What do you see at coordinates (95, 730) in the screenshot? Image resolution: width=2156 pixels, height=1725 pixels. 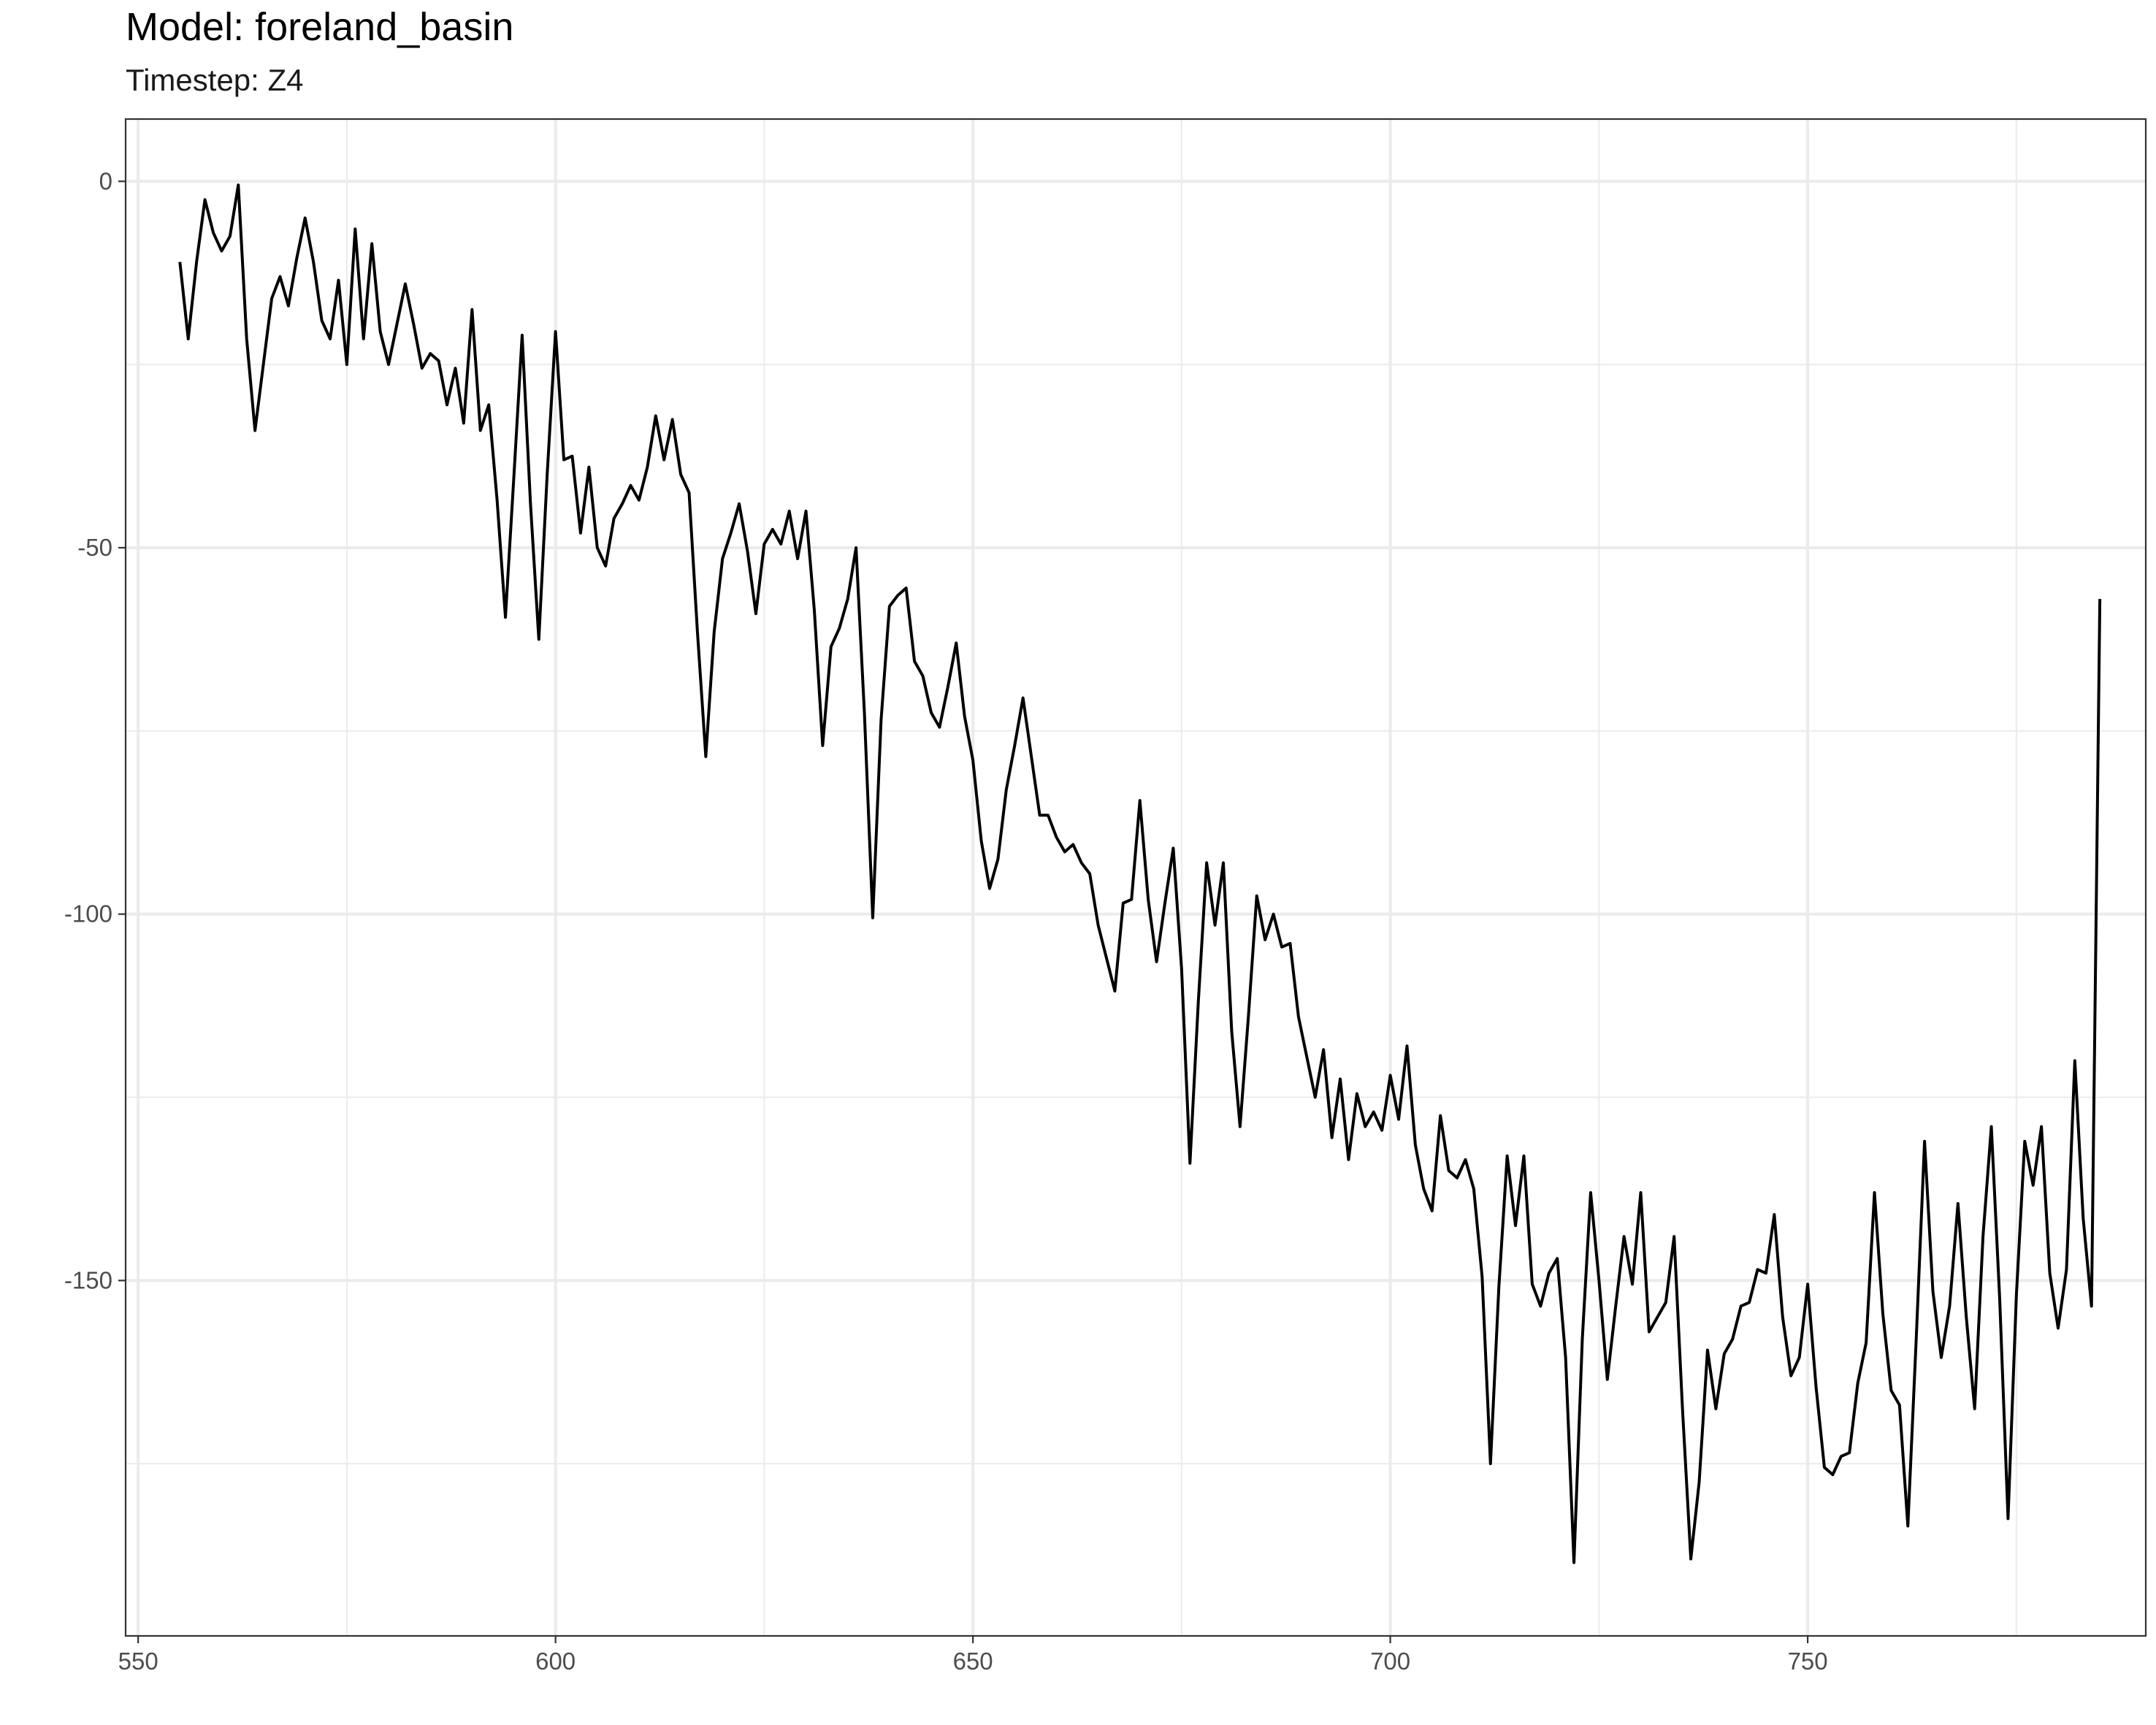 I see `y-axis: 0 -50 -100 -150` at bounding box center [95, 730].